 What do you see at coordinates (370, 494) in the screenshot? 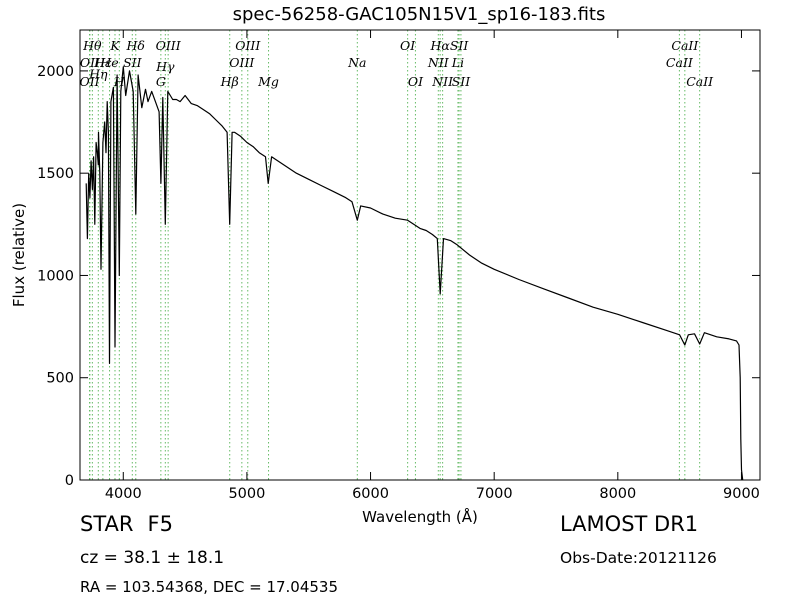
I see `x-tick-label: 6000` at bounding box center [370, 494].